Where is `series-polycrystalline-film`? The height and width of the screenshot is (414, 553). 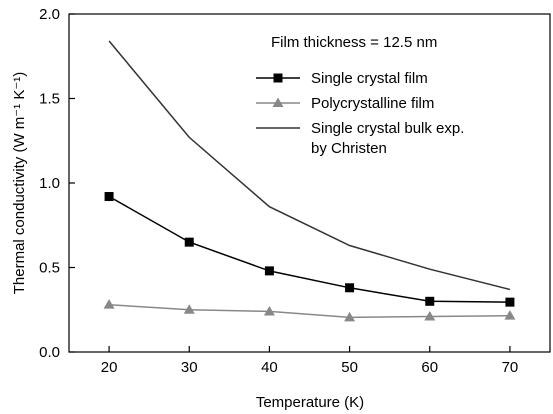 series-polycrystalline-film is located at coordinates (309, 310).